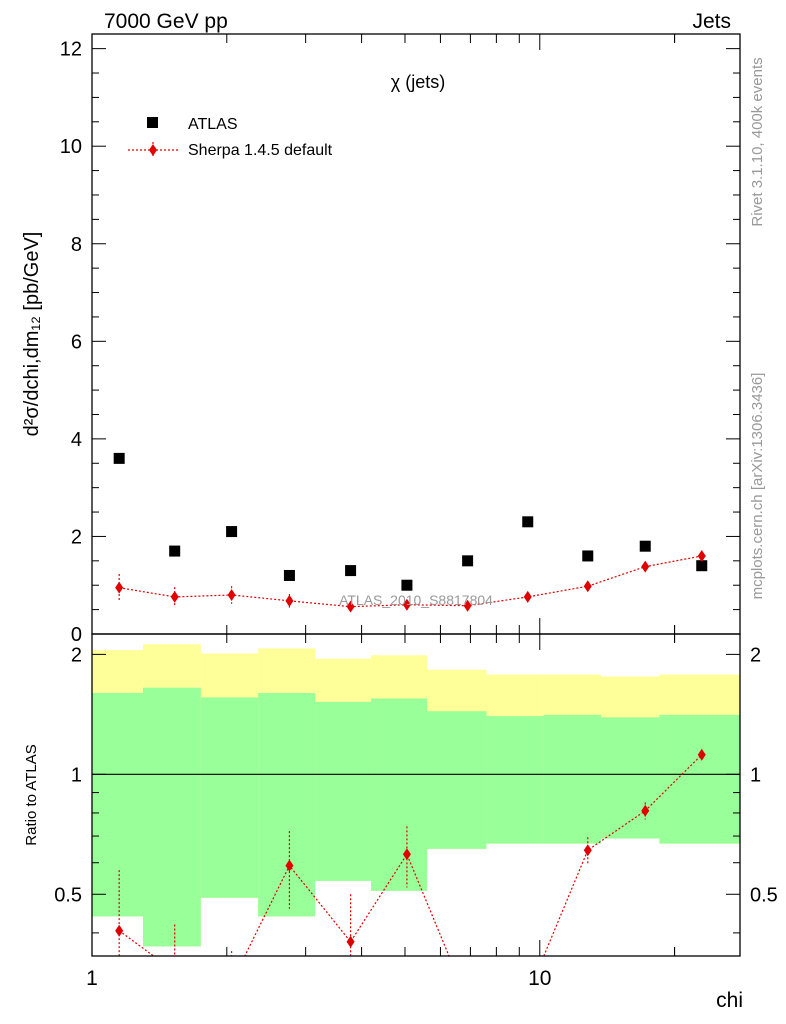 The height and width of the screenshot is (1024, 786). I want to click on y-tick-label: 4, so click(76, 440).